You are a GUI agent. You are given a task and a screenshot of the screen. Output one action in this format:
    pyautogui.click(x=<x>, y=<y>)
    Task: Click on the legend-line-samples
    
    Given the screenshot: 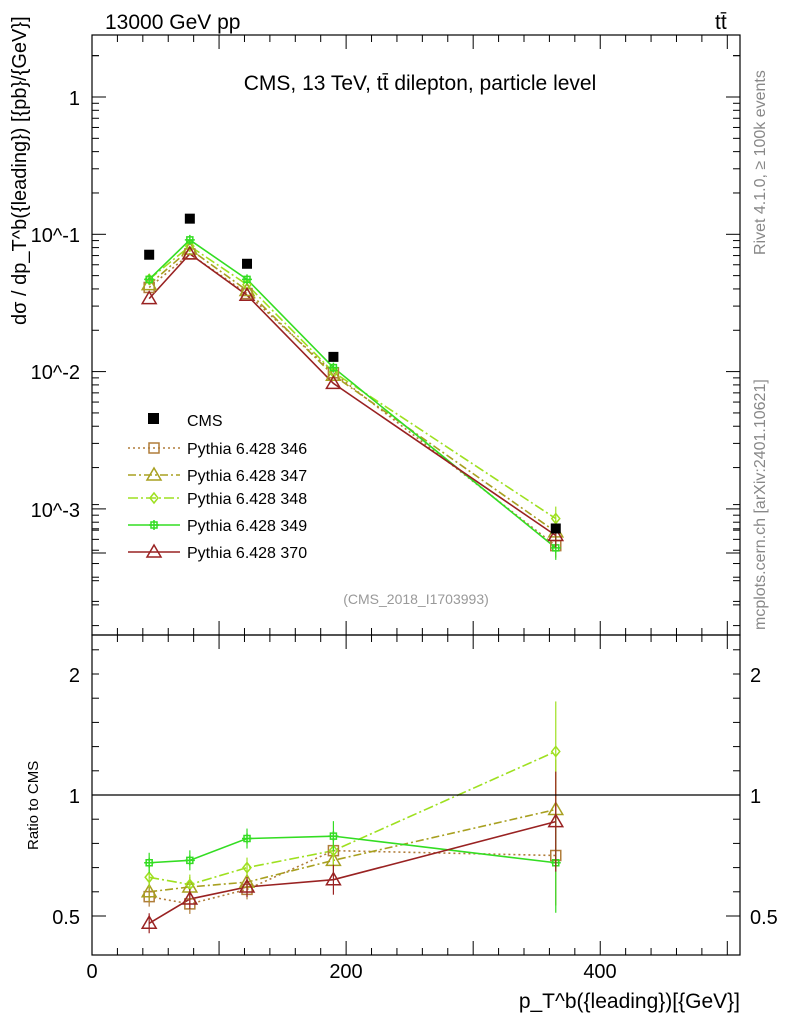 What is the action you would take?
    pyautogui.click(x=154, y=500)
    